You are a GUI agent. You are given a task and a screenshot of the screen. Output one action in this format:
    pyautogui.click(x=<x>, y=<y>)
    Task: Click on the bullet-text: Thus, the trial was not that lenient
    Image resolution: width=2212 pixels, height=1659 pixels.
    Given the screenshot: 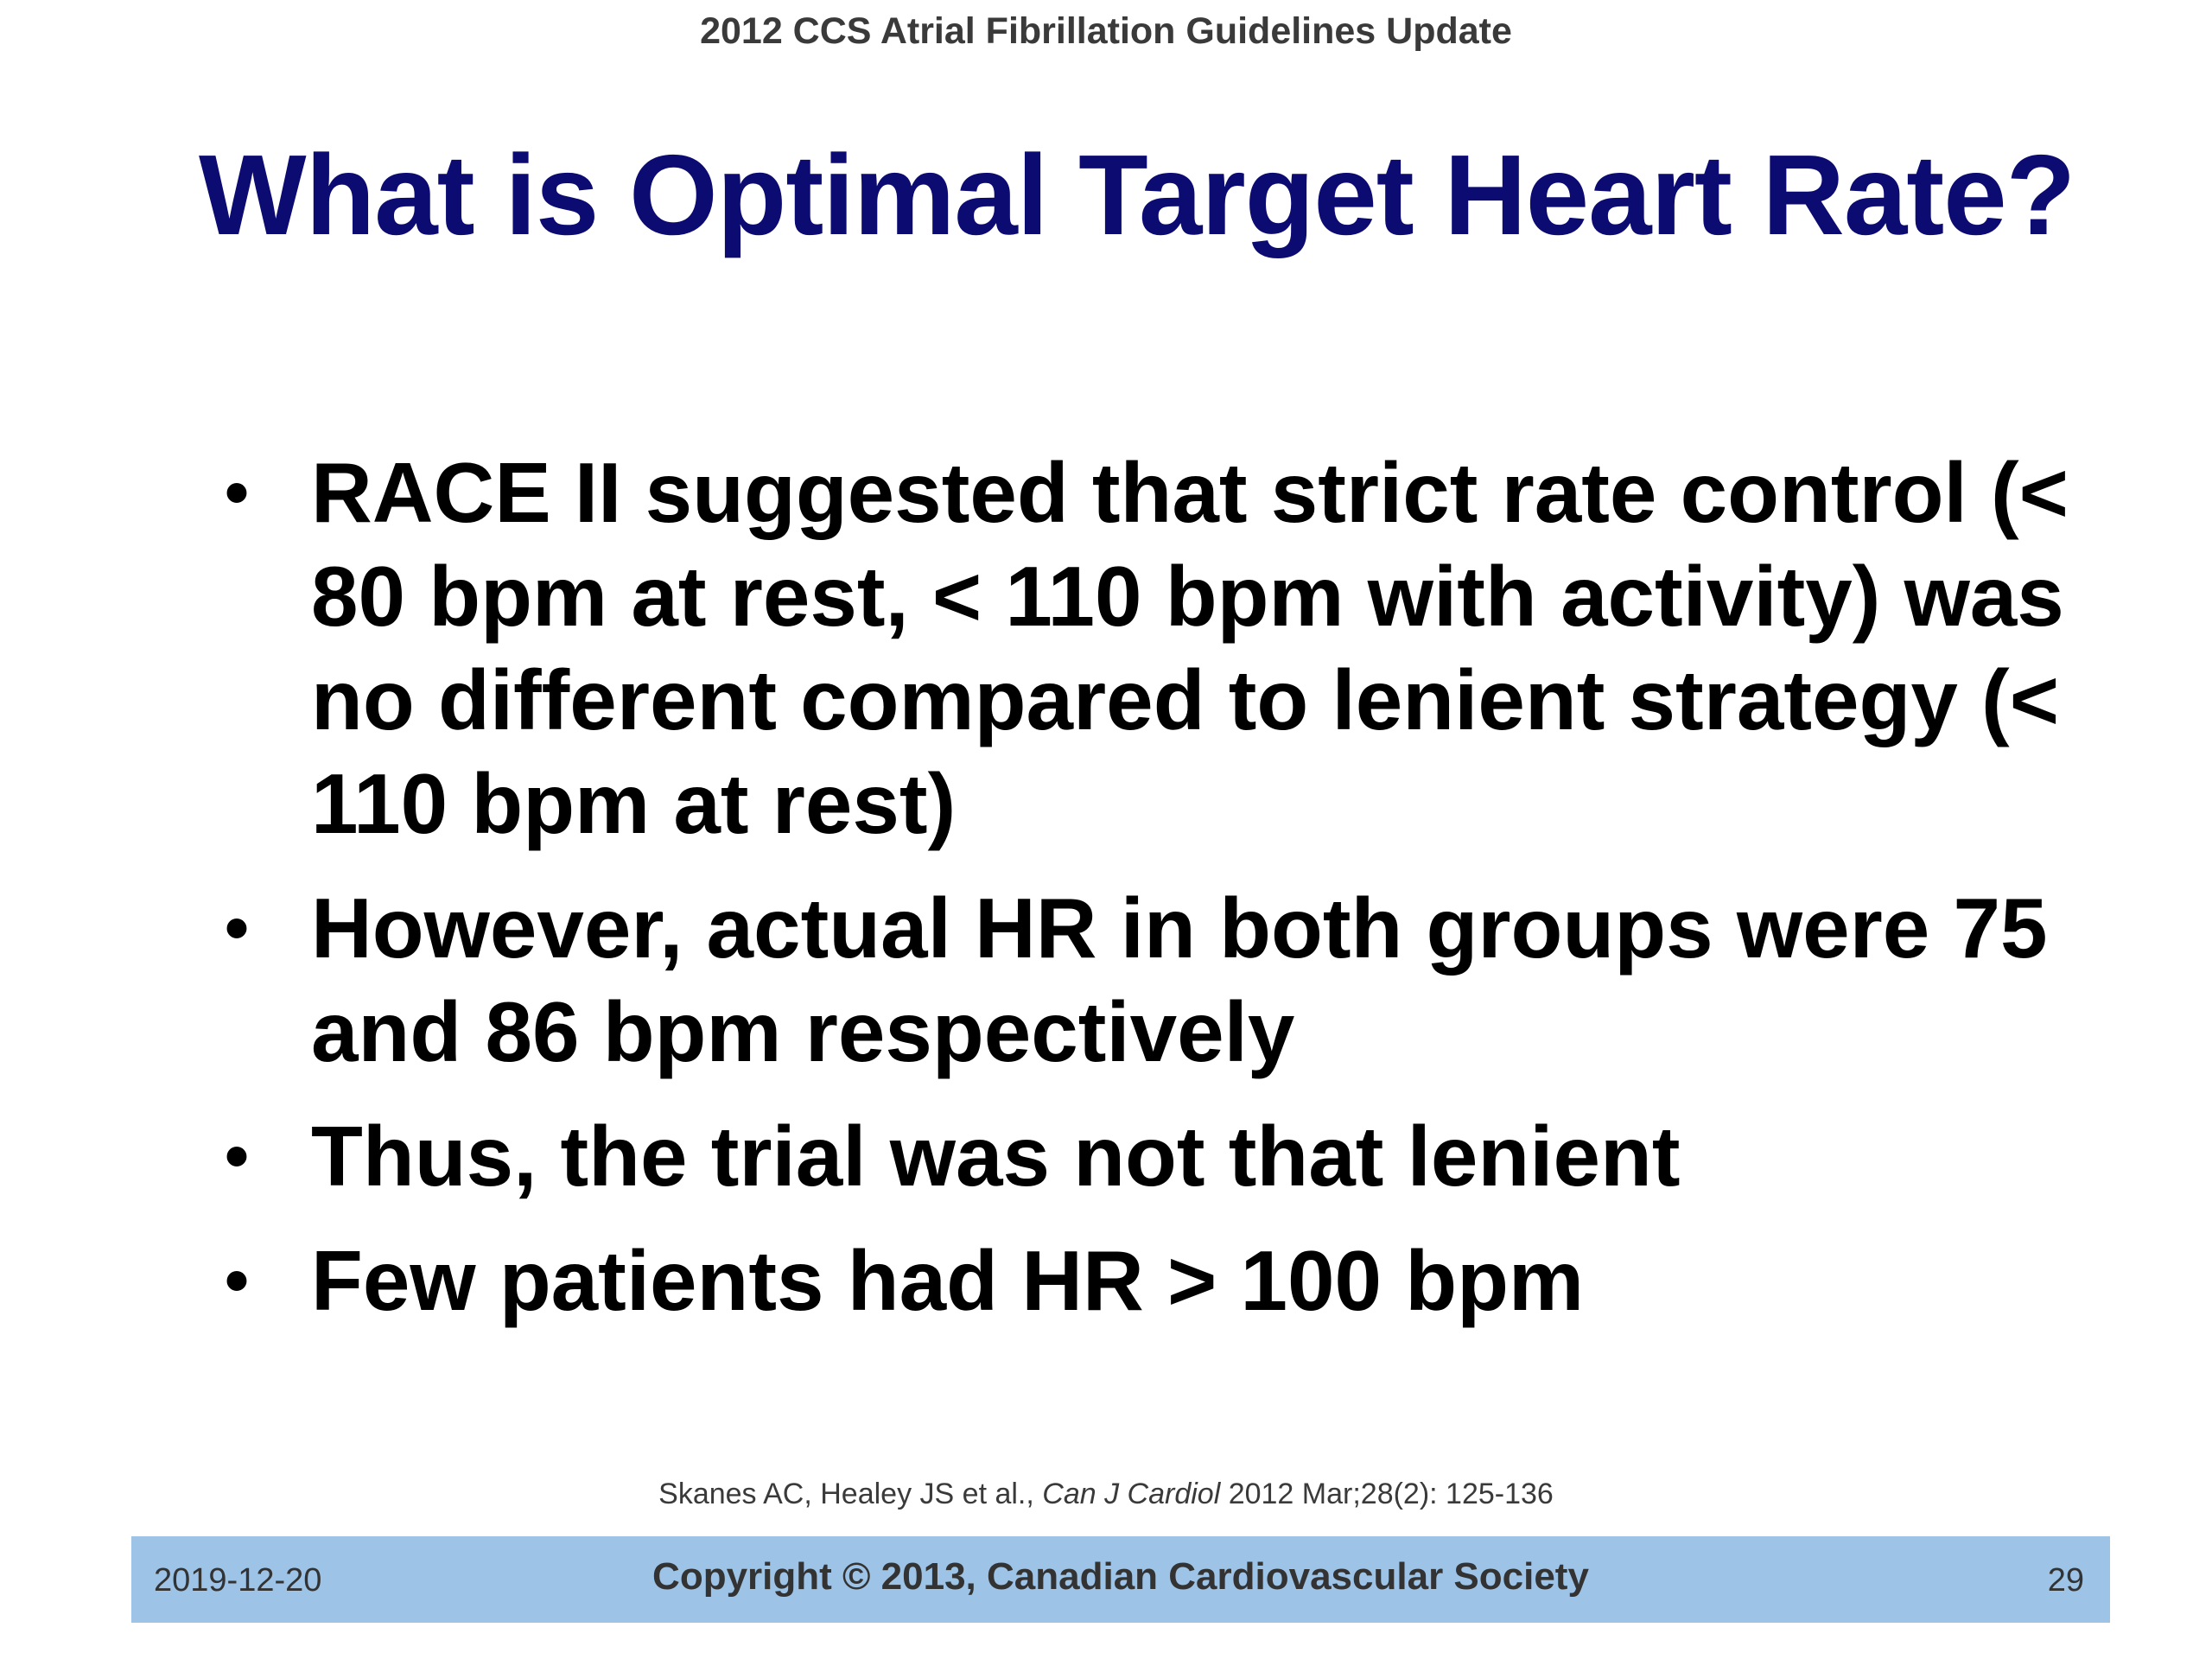 What is the action you would take?
    pyautogui.click(x=996, y=1156)
    